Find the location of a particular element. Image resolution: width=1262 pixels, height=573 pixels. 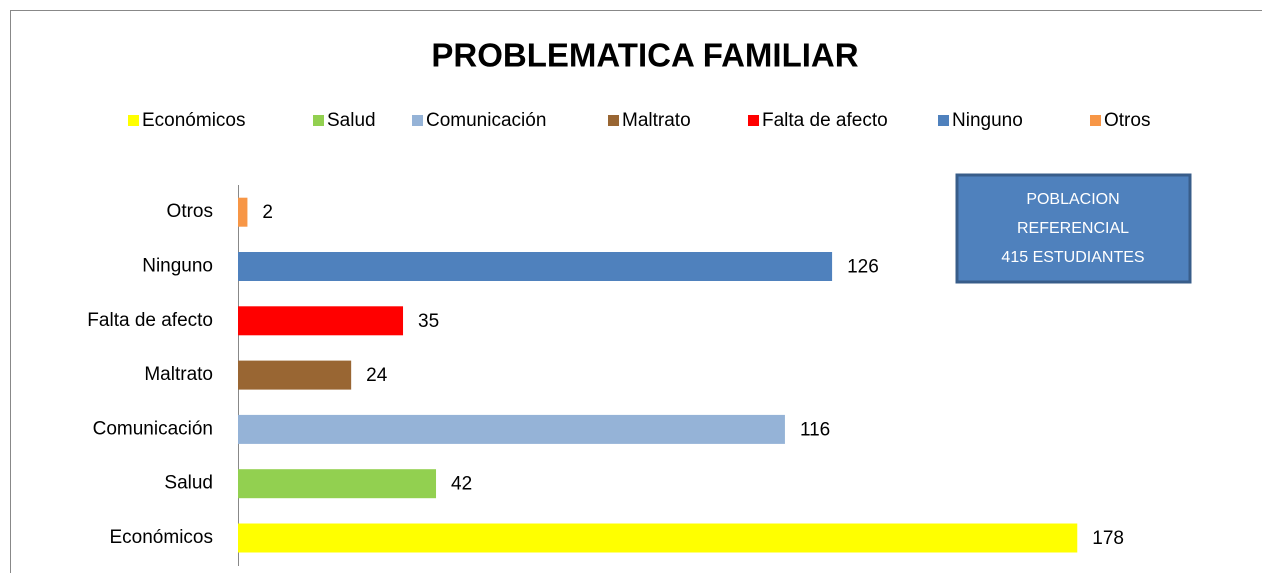

legend-label: Maltrato is located at coordinates (656, 120).